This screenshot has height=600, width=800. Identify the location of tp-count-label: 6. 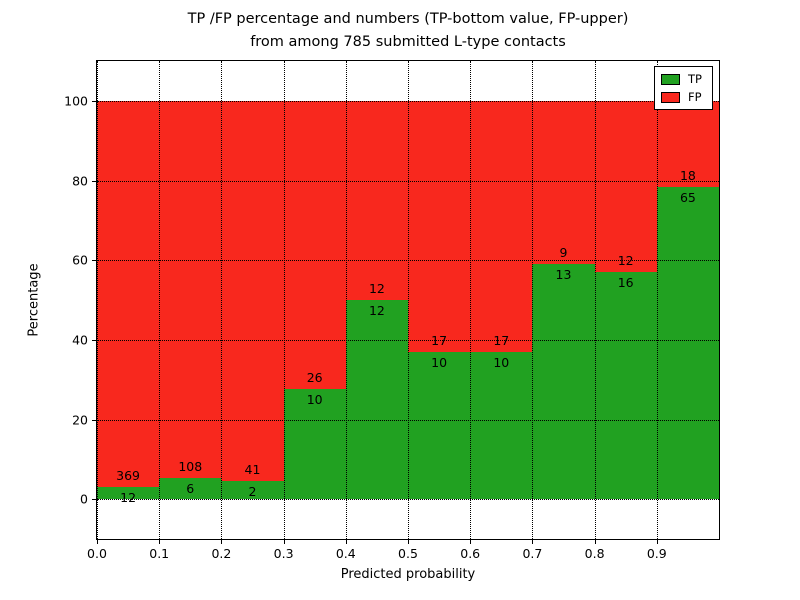
(190, 489).